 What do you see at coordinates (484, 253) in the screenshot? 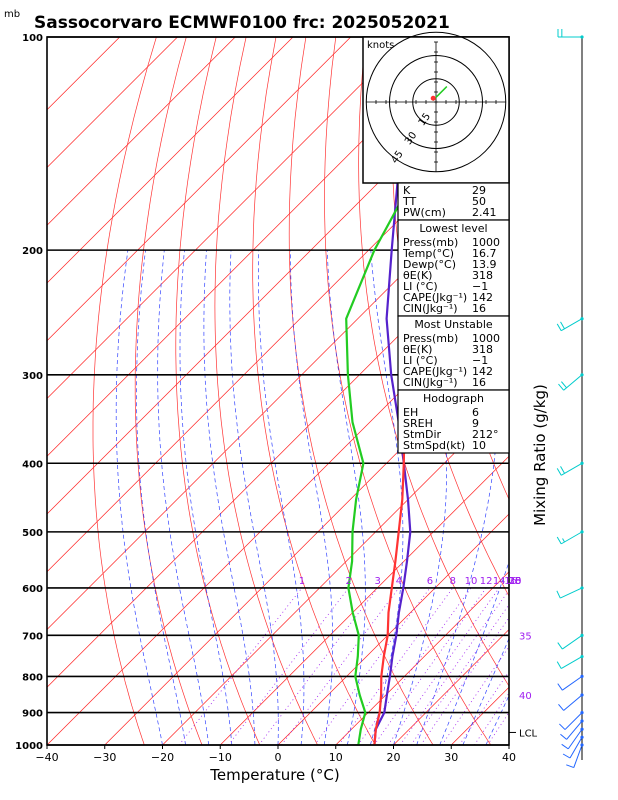
I see `lowest-level-value: 16.7` at bounding box center [484, 253].